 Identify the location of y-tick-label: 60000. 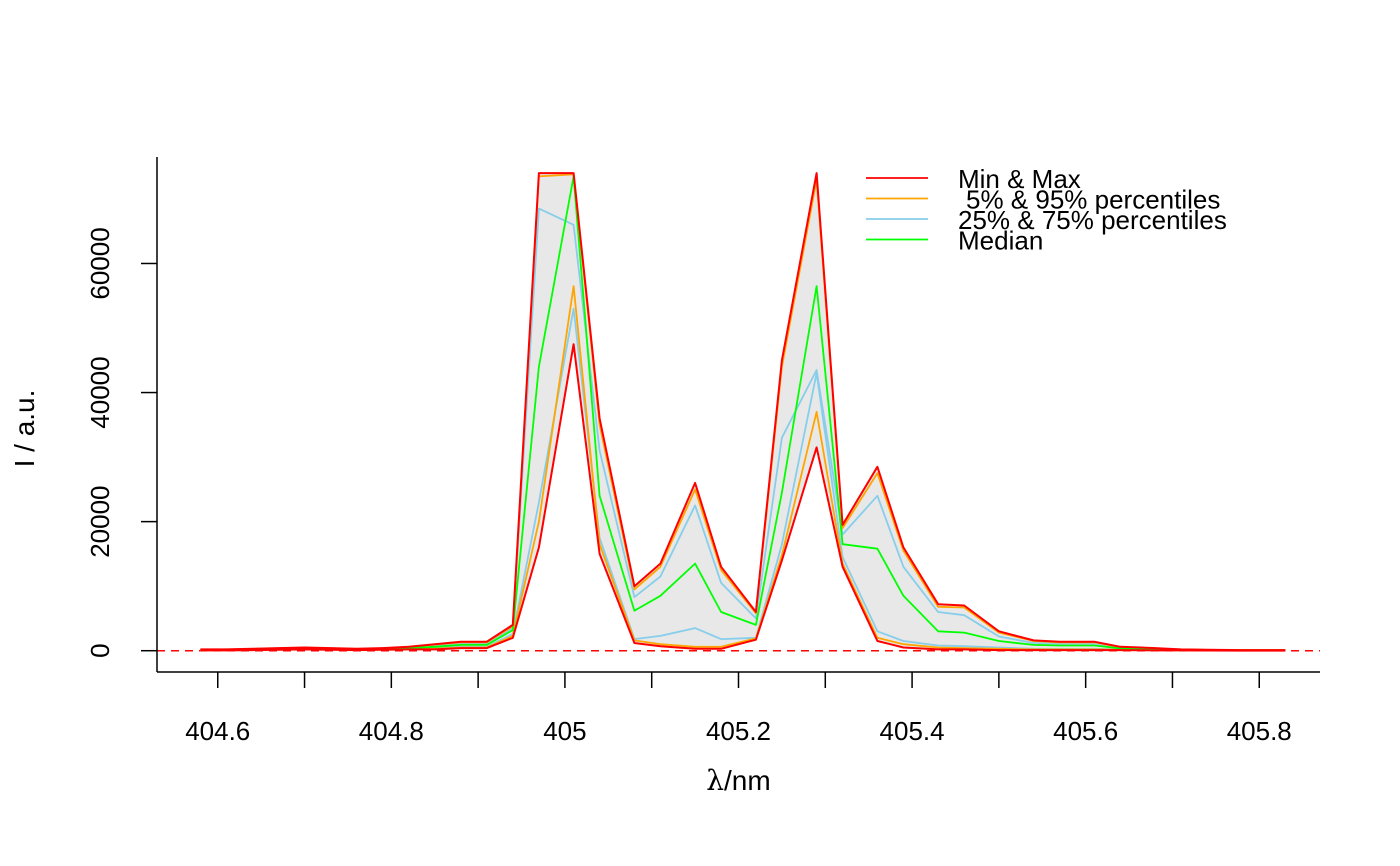
(100, 263).